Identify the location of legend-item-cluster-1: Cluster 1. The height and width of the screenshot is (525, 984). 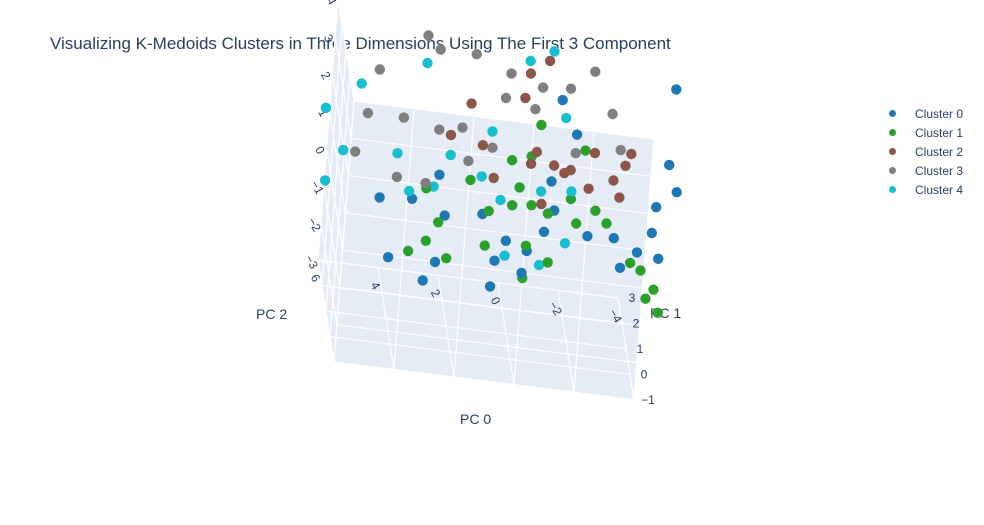
(932, 132).